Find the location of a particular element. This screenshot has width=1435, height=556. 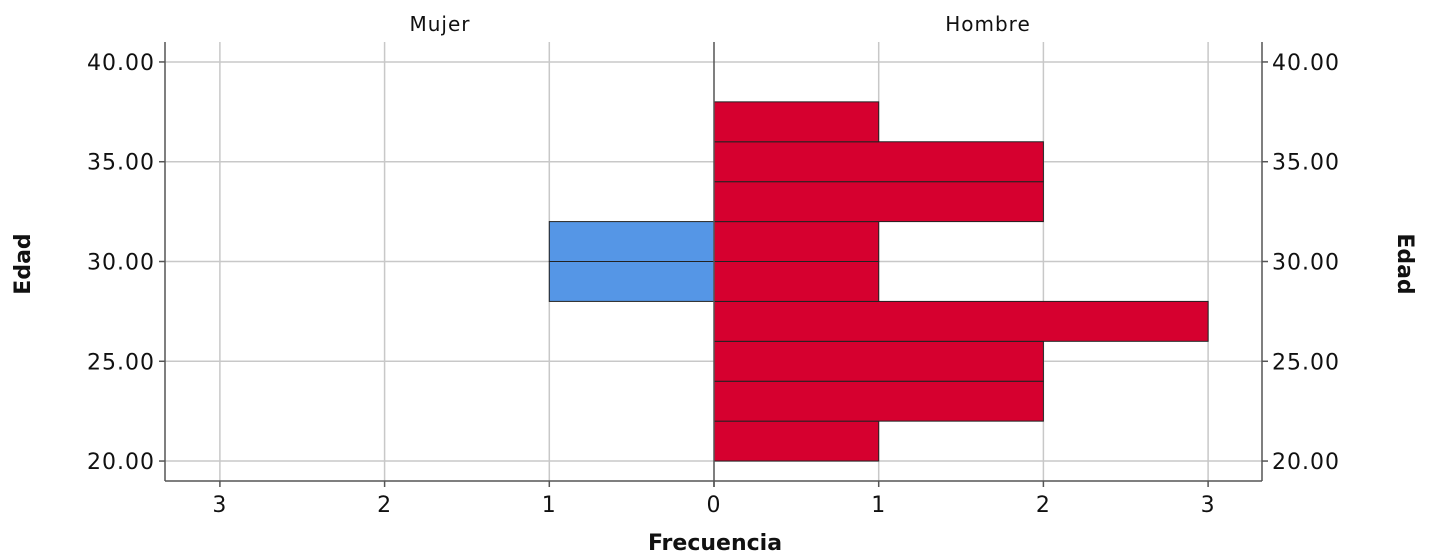

y-tick-label-left: 25.00 is located at coordinates (121, 362).